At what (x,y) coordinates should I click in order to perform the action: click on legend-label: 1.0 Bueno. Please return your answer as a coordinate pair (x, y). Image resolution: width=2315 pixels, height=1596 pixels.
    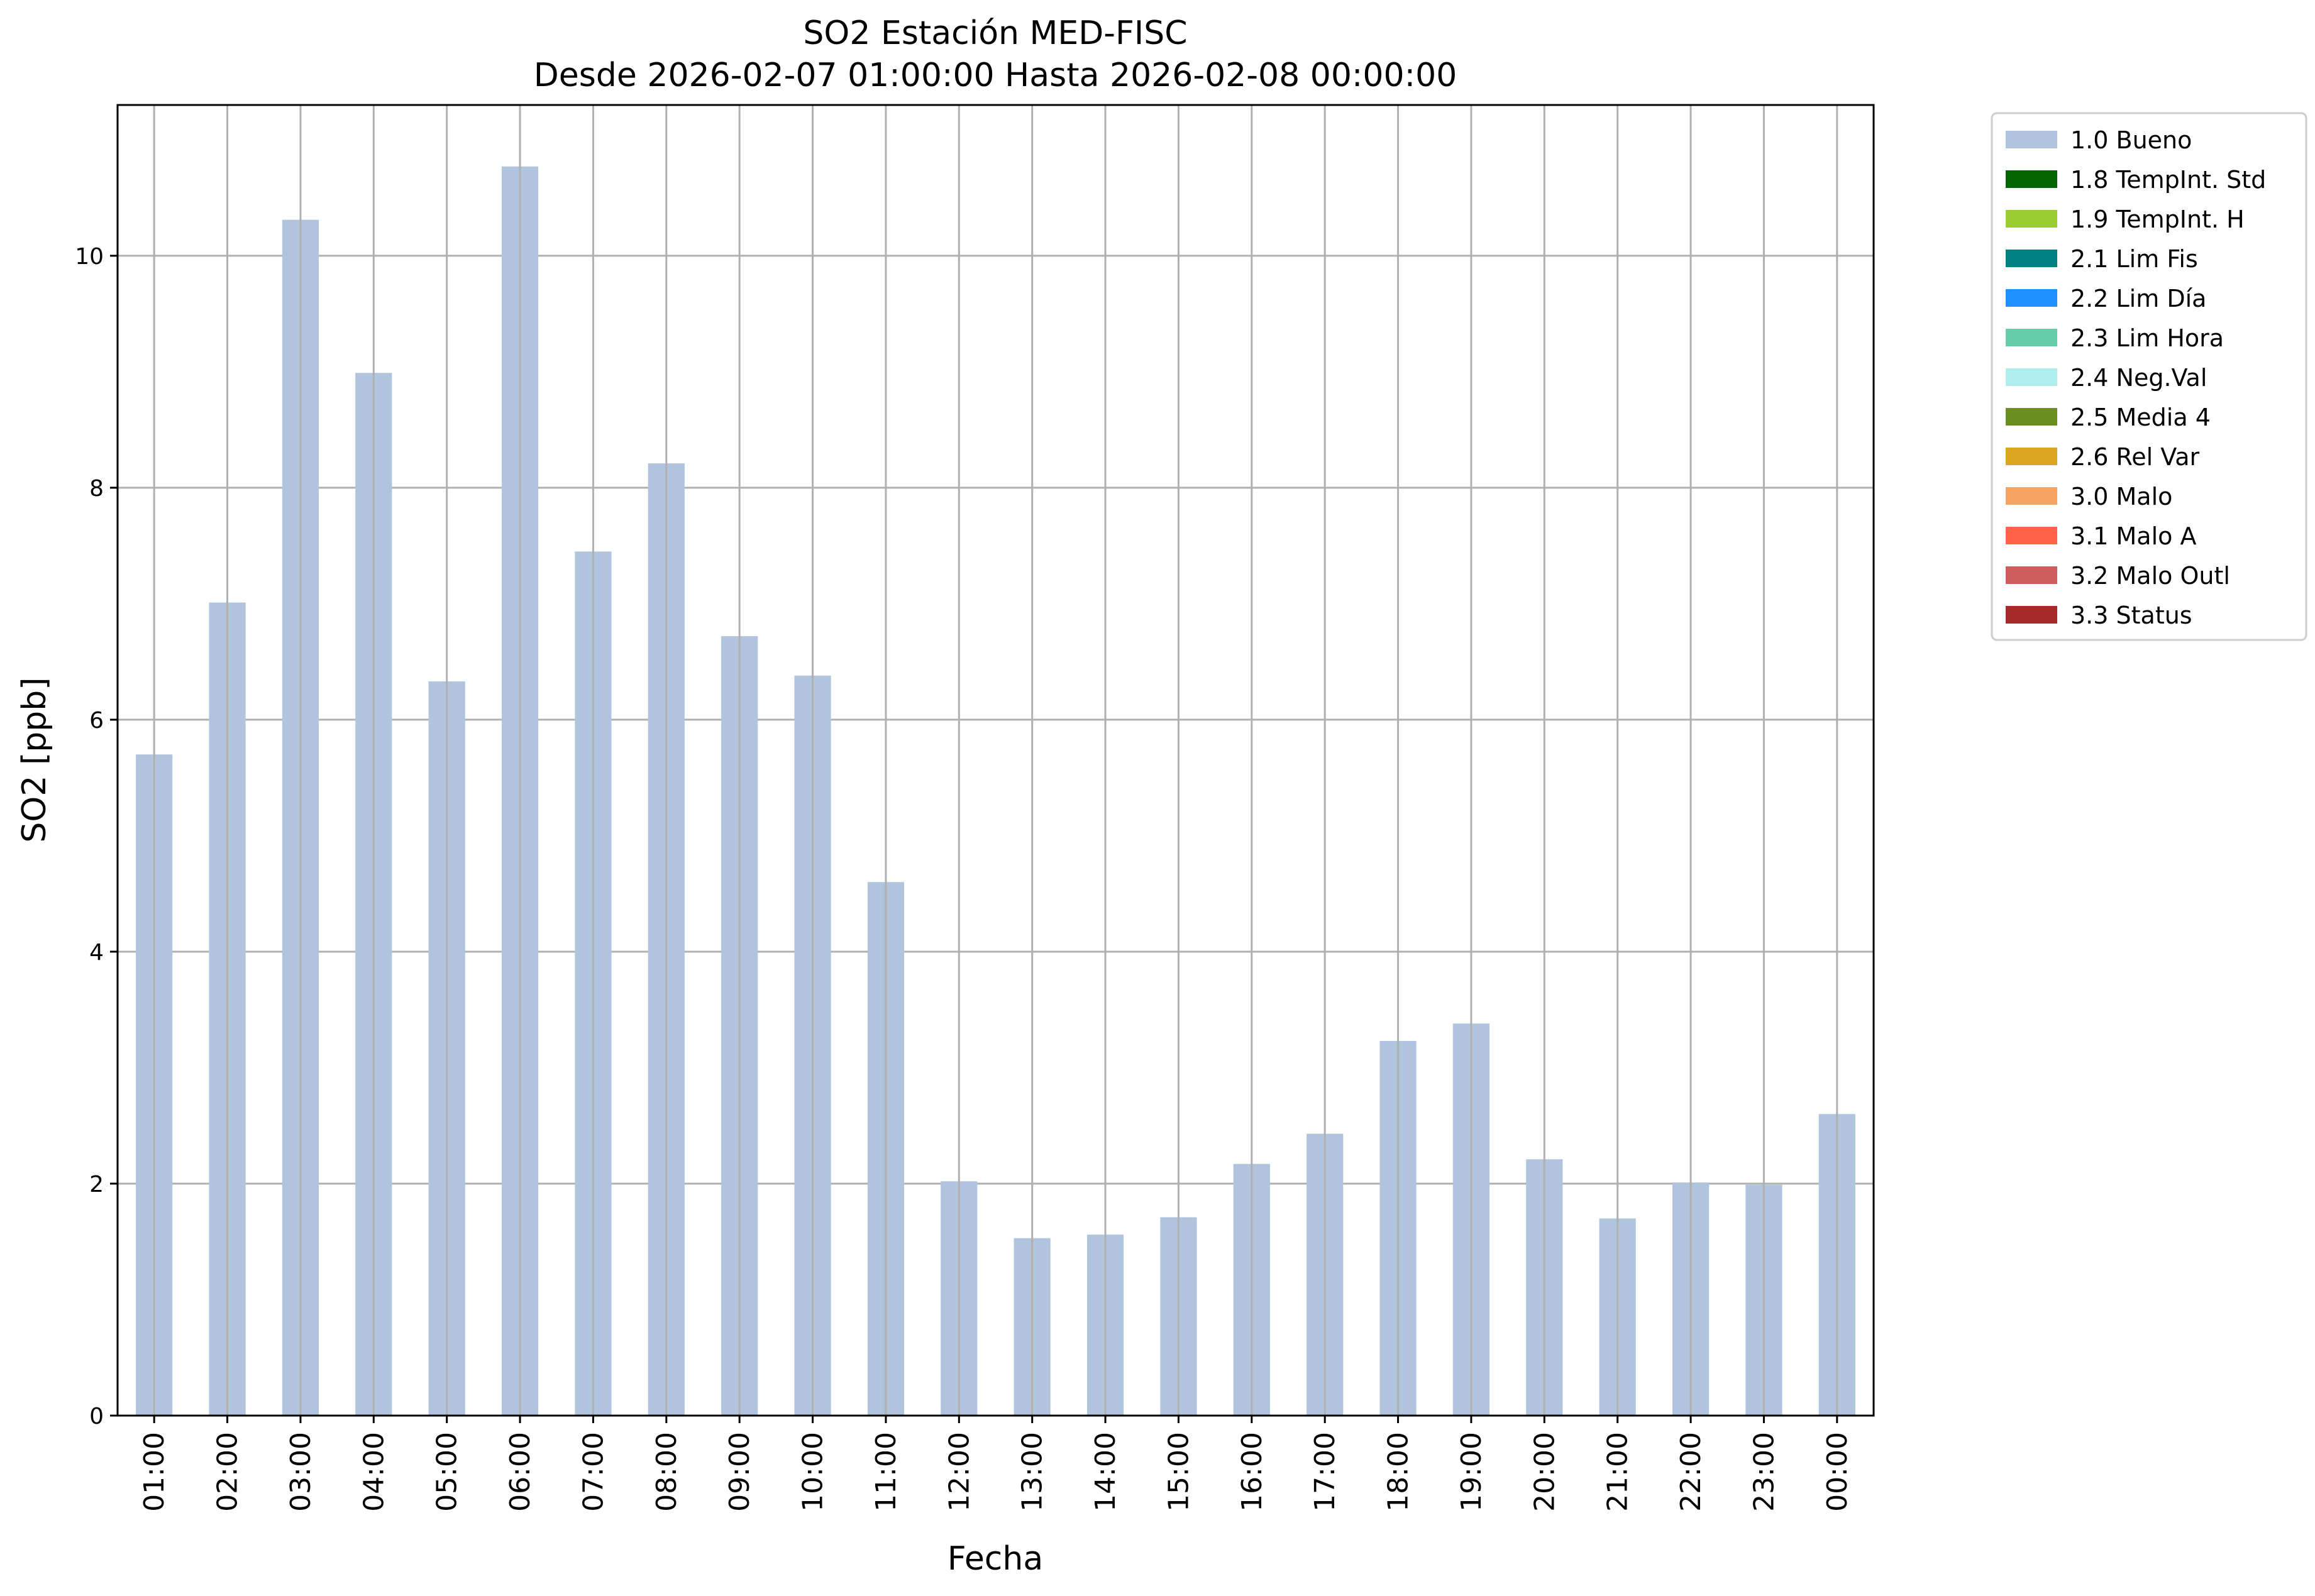
    Looking at the image, I should click on (2131, 140).